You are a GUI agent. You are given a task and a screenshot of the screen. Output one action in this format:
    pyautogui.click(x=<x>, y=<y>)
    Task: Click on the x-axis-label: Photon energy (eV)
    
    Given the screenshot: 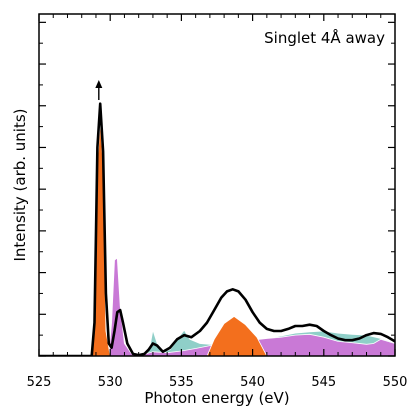 What is the action you would take?
    pyautogui.click(x=216, y=398)
    